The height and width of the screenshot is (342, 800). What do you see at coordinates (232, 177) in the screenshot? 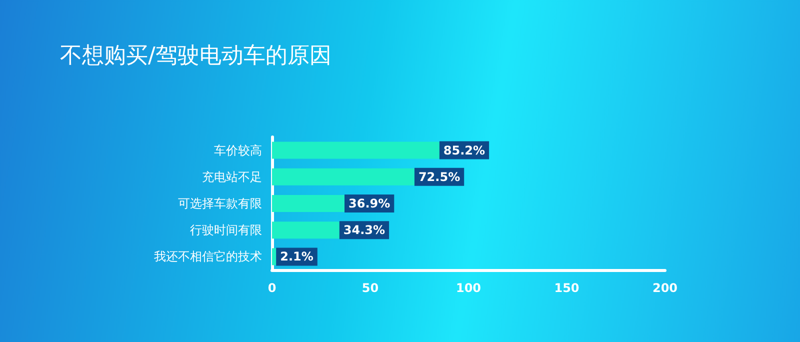
I see `y-tick-label: 充电站不足` at bounding box center [232, 177].